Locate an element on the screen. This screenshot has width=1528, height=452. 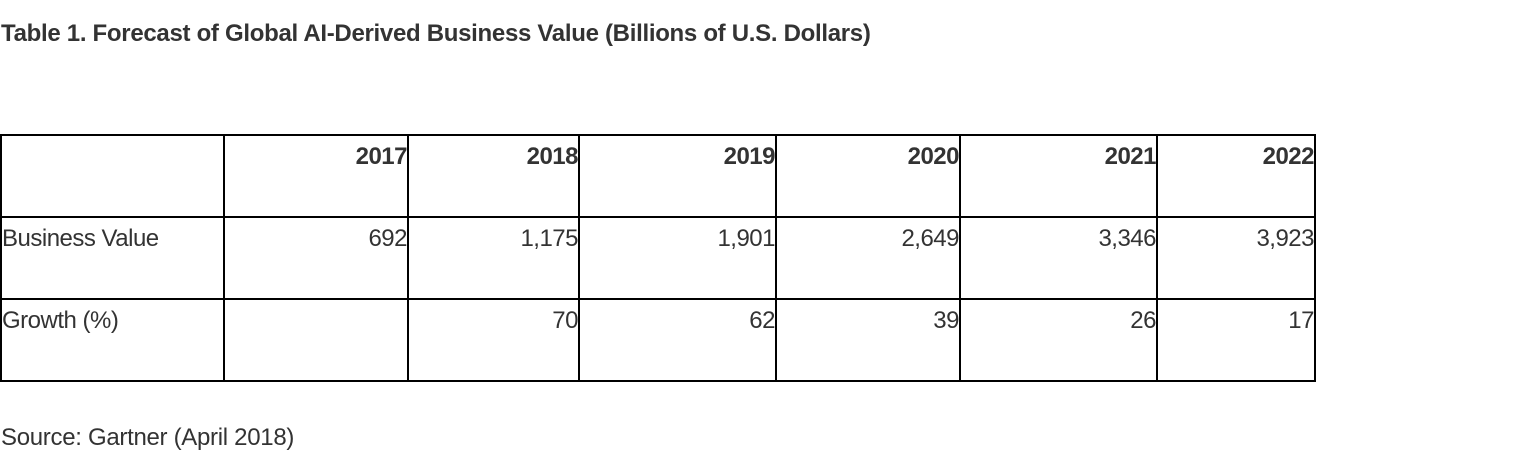
header-cell-2018: 2018 is located at coordinates (493, 176).